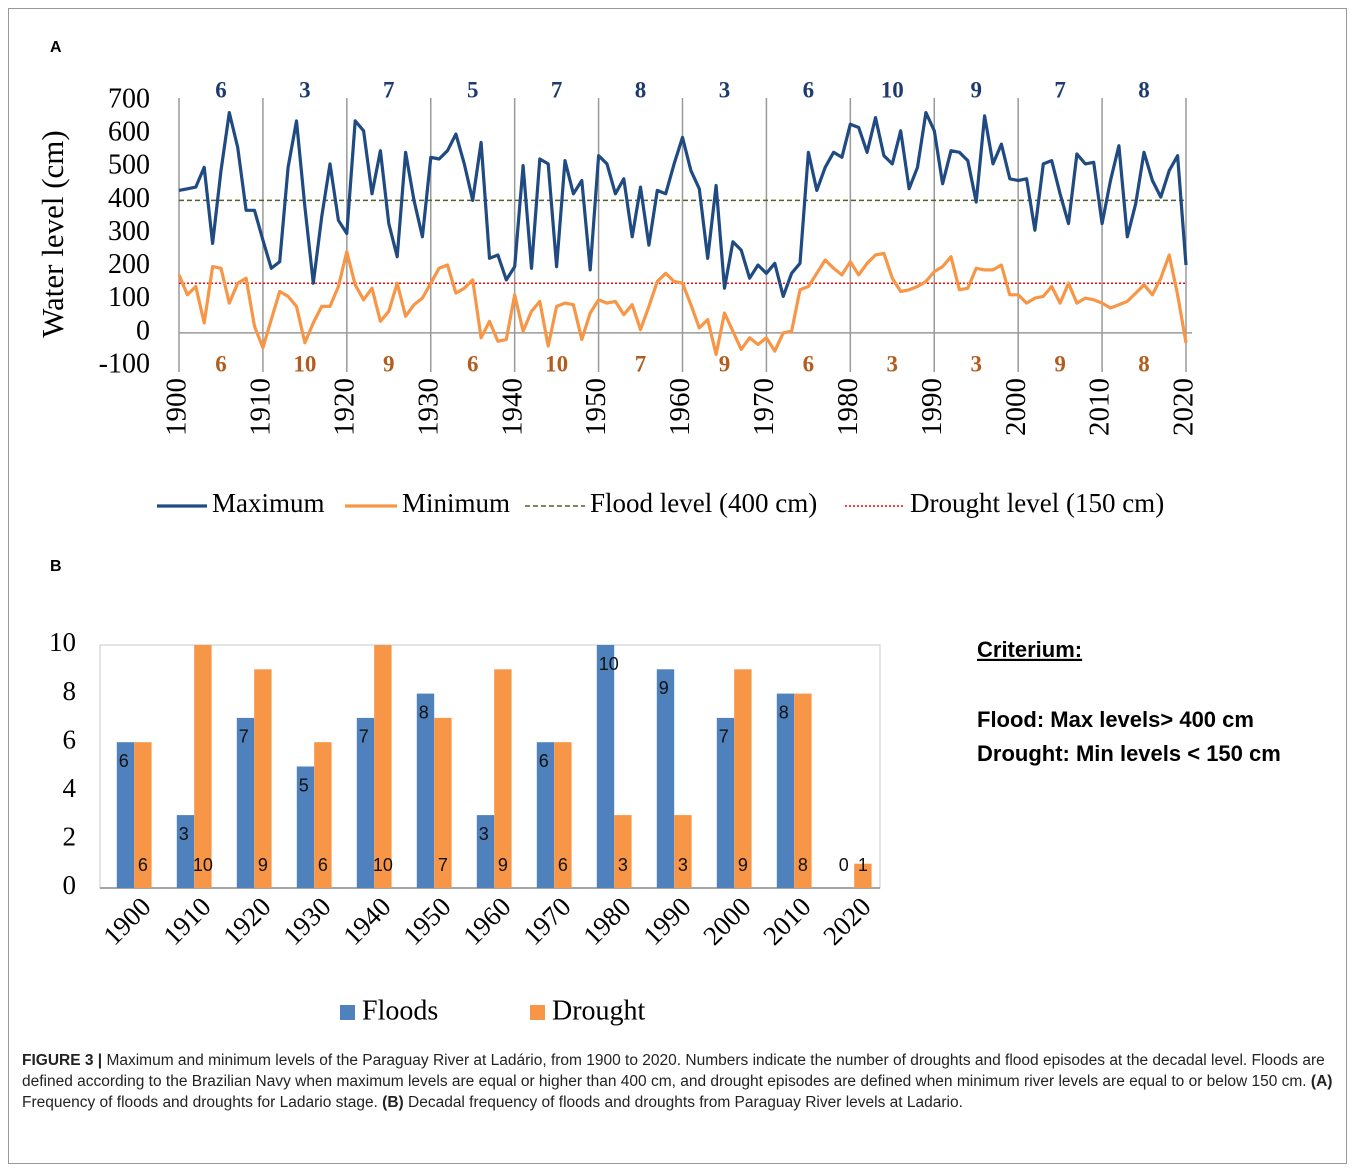 This screenshot has height=1172, width=1357. Describe the element at coordinates (1037, 503) in the screenshot. I see `legend-label: Drought level (150 cm)` at that location.